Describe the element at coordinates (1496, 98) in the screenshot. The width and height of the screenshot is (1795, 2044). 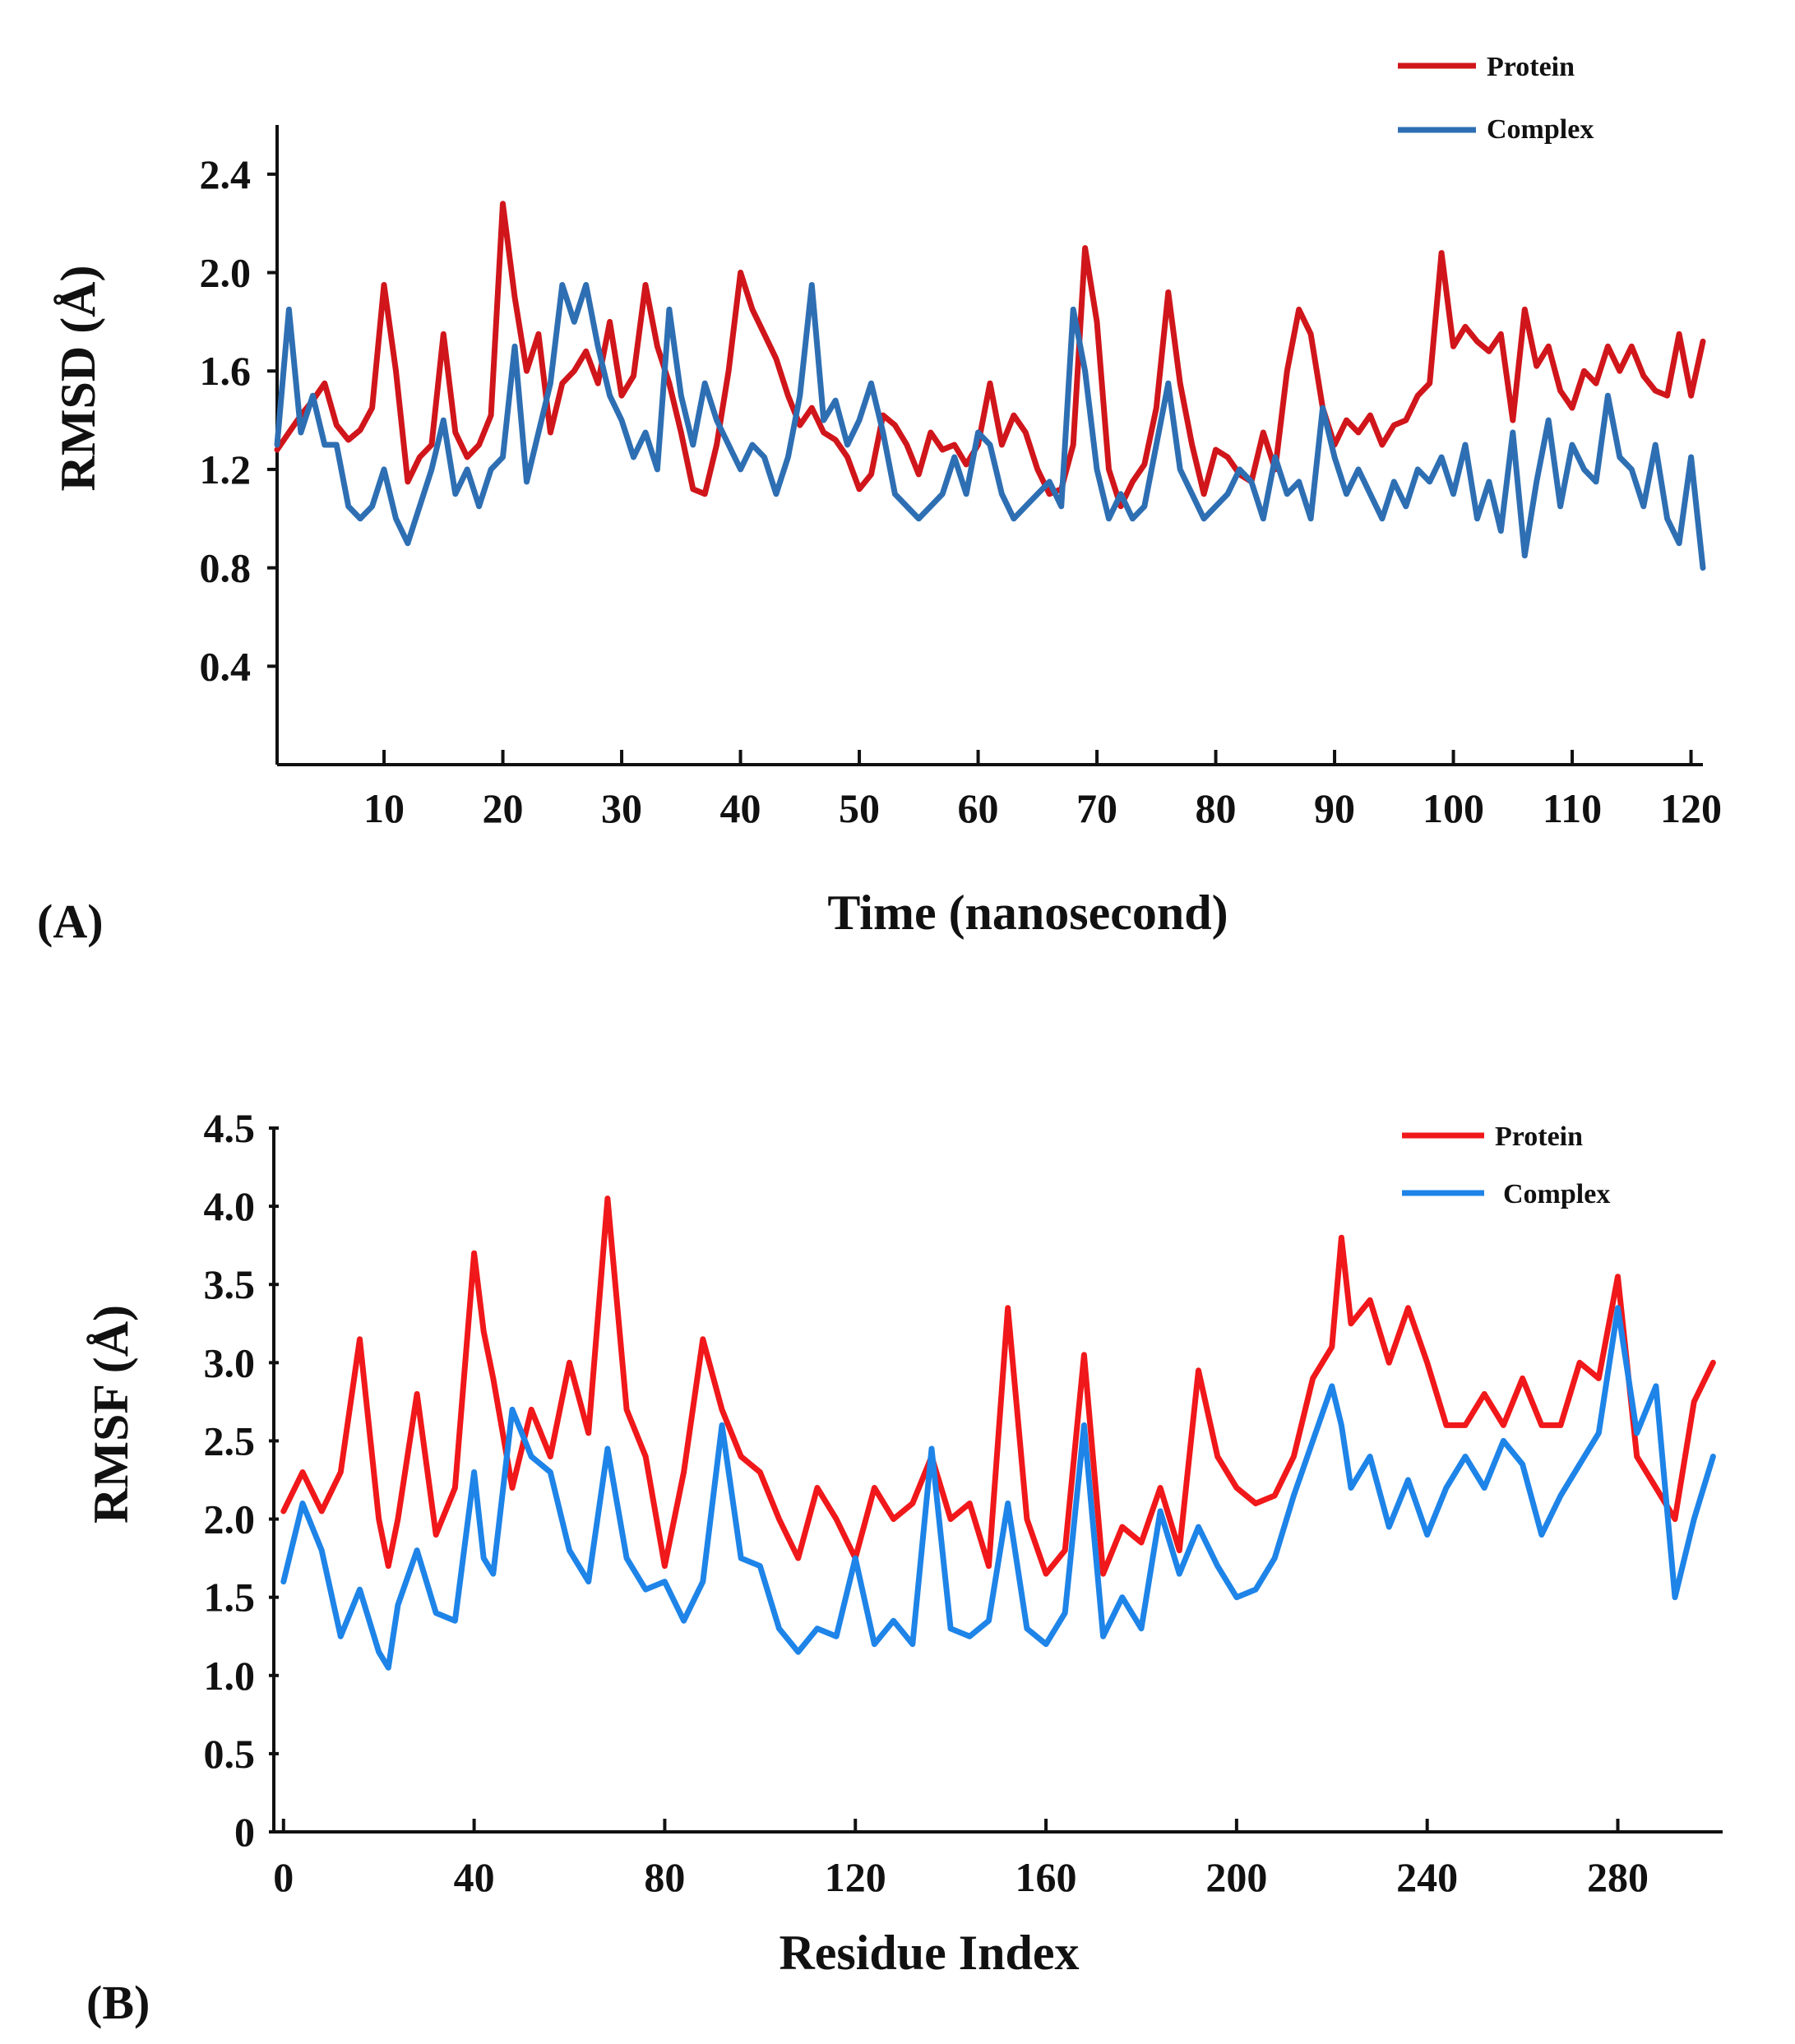
I see `rmsd-legend: Protein Complex` at that location.